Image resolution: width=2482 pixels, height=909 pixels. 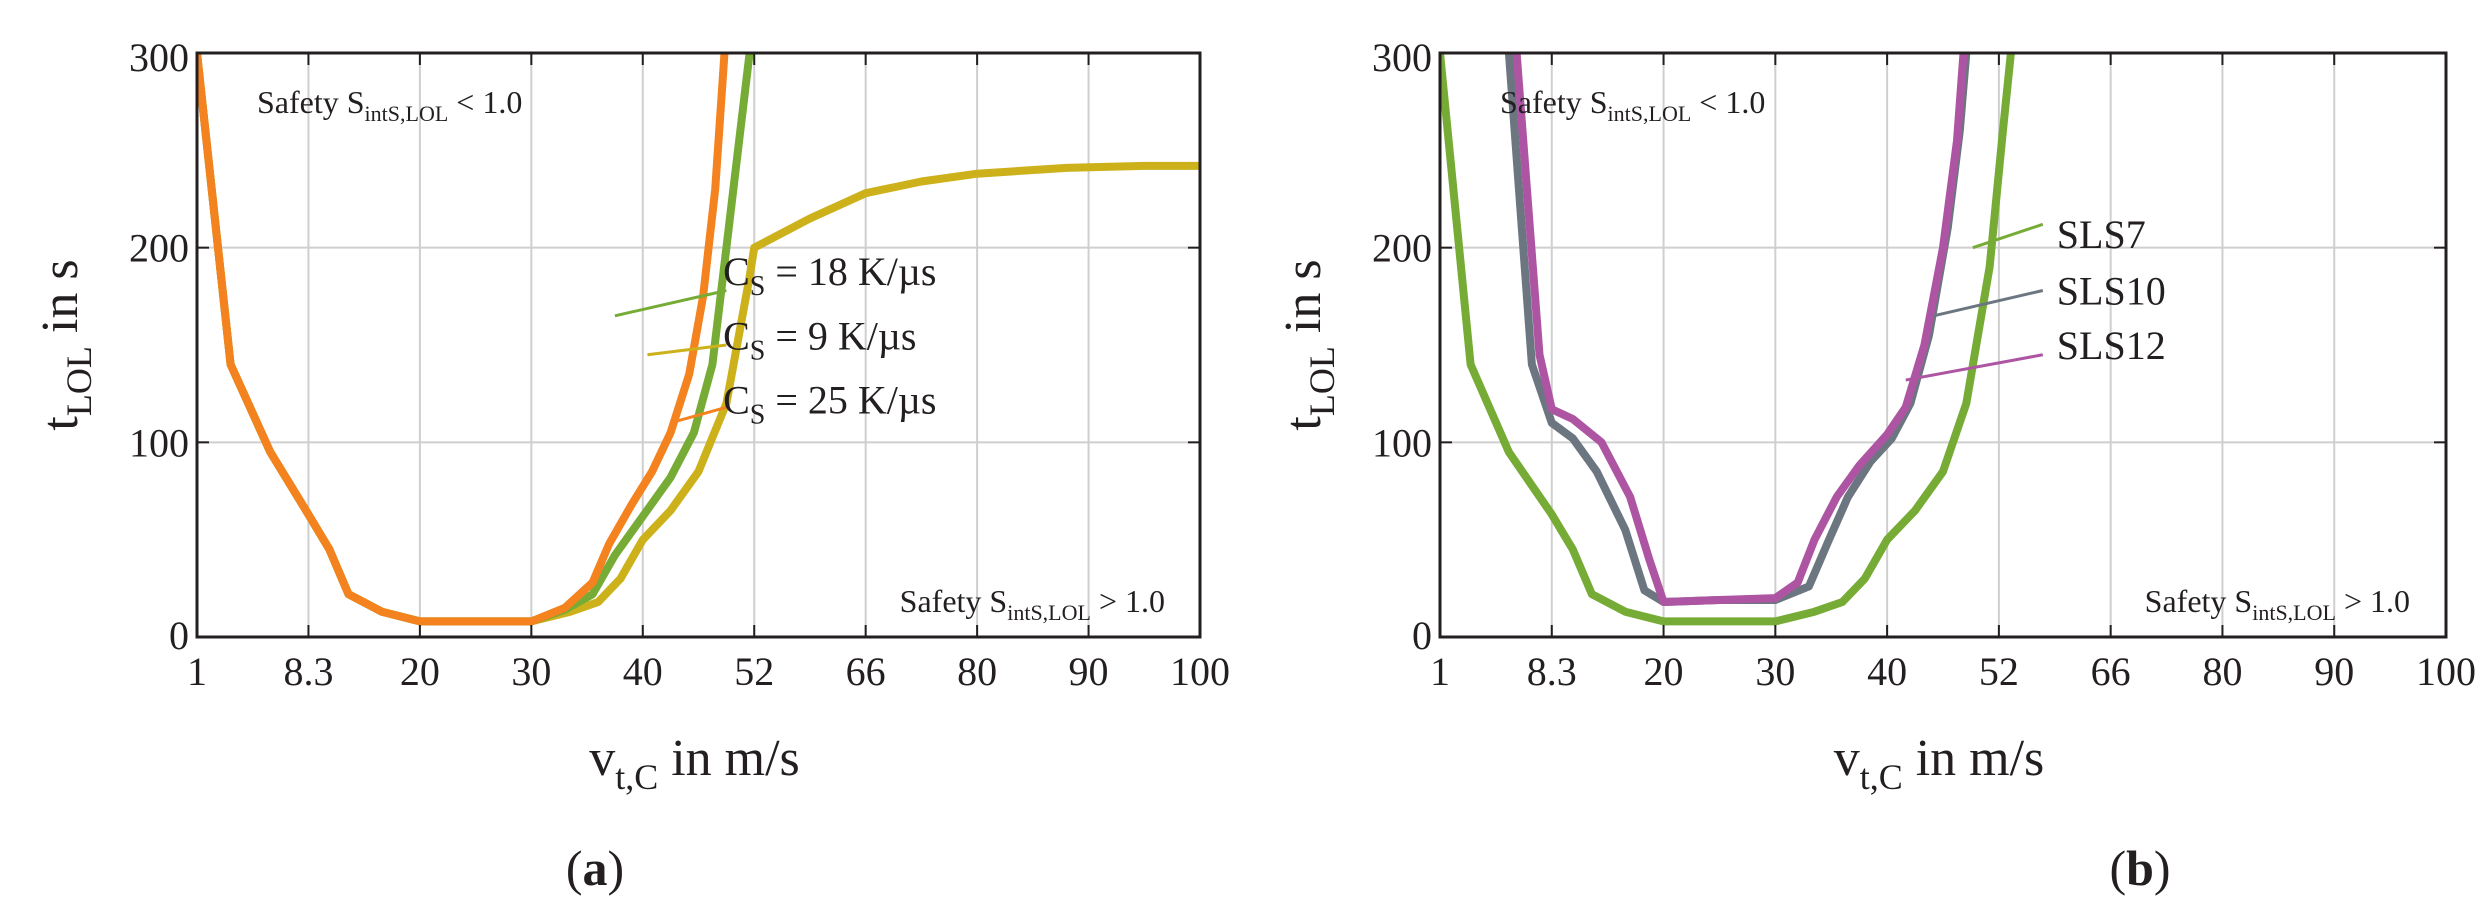 I want to click on legend-label-2-main: C, so click(x=736, y=400).